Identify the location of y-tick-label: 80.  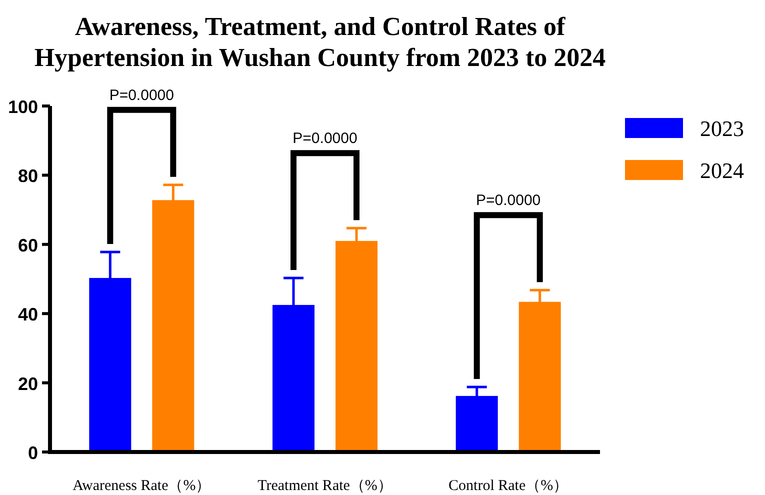
(28, 176).